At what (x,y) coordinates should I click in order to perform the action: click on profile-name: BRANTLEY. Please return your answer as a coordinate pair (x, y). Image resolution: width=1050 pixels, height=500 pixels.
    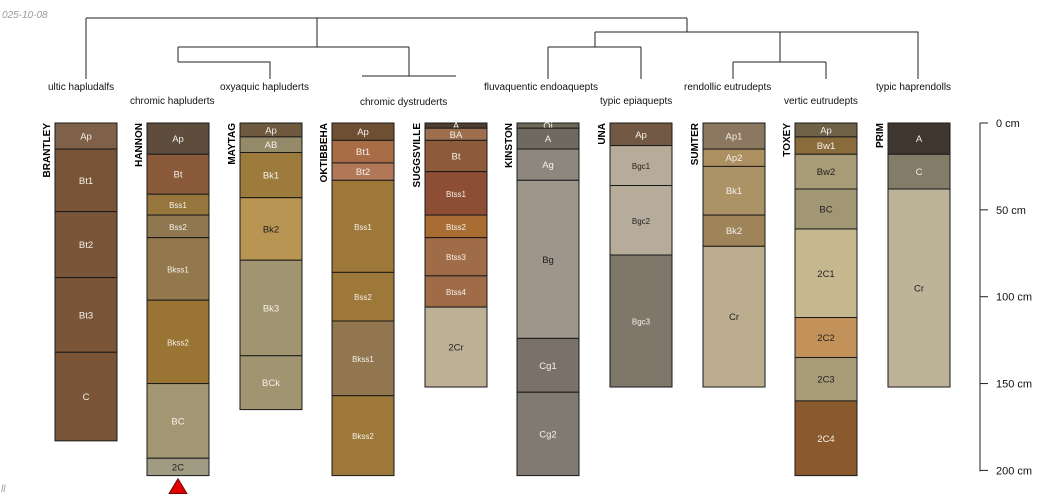
    Looking at the image, I should click on (47, 150).